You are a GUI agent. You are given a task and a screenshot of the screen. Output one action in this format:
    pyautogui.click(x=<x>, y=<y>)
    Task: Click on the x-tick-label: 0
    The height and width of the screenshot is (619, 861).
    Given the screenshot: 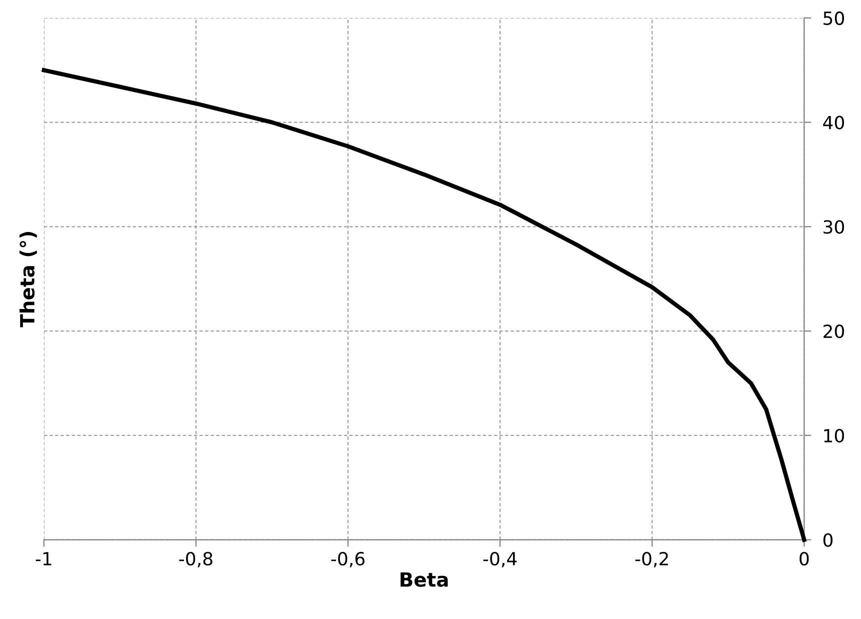 What is the action you would take?
    pyautogui.click(x=804, y=559)
    